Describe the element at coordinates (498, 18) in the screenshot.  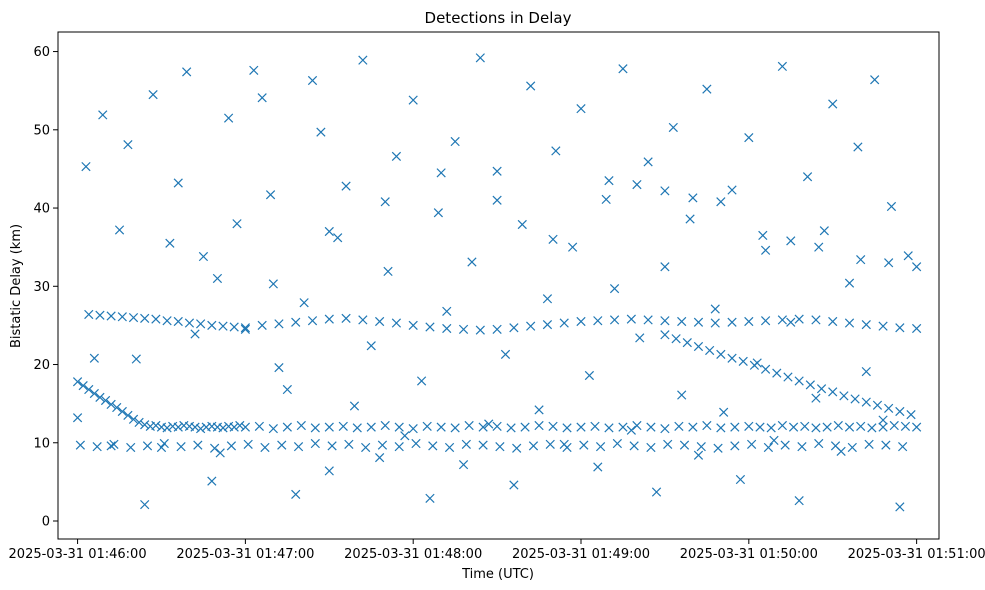
I see `chart-title: Detections in Delay` at that location.